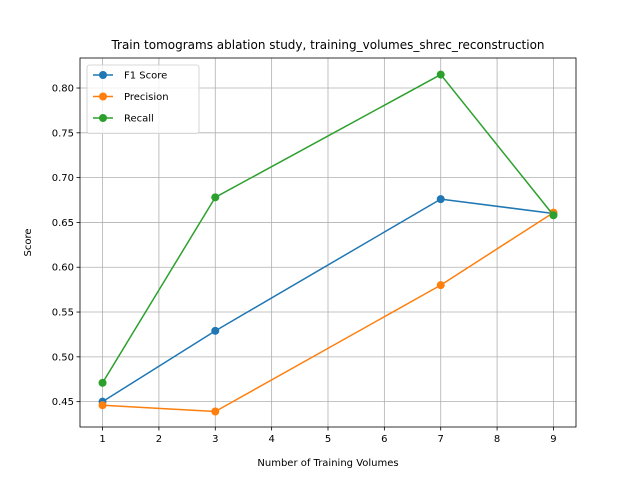 The width and height of the screenshot is (640, 480). I want to click on y-tick-label: 0.75, so click(63, 133).